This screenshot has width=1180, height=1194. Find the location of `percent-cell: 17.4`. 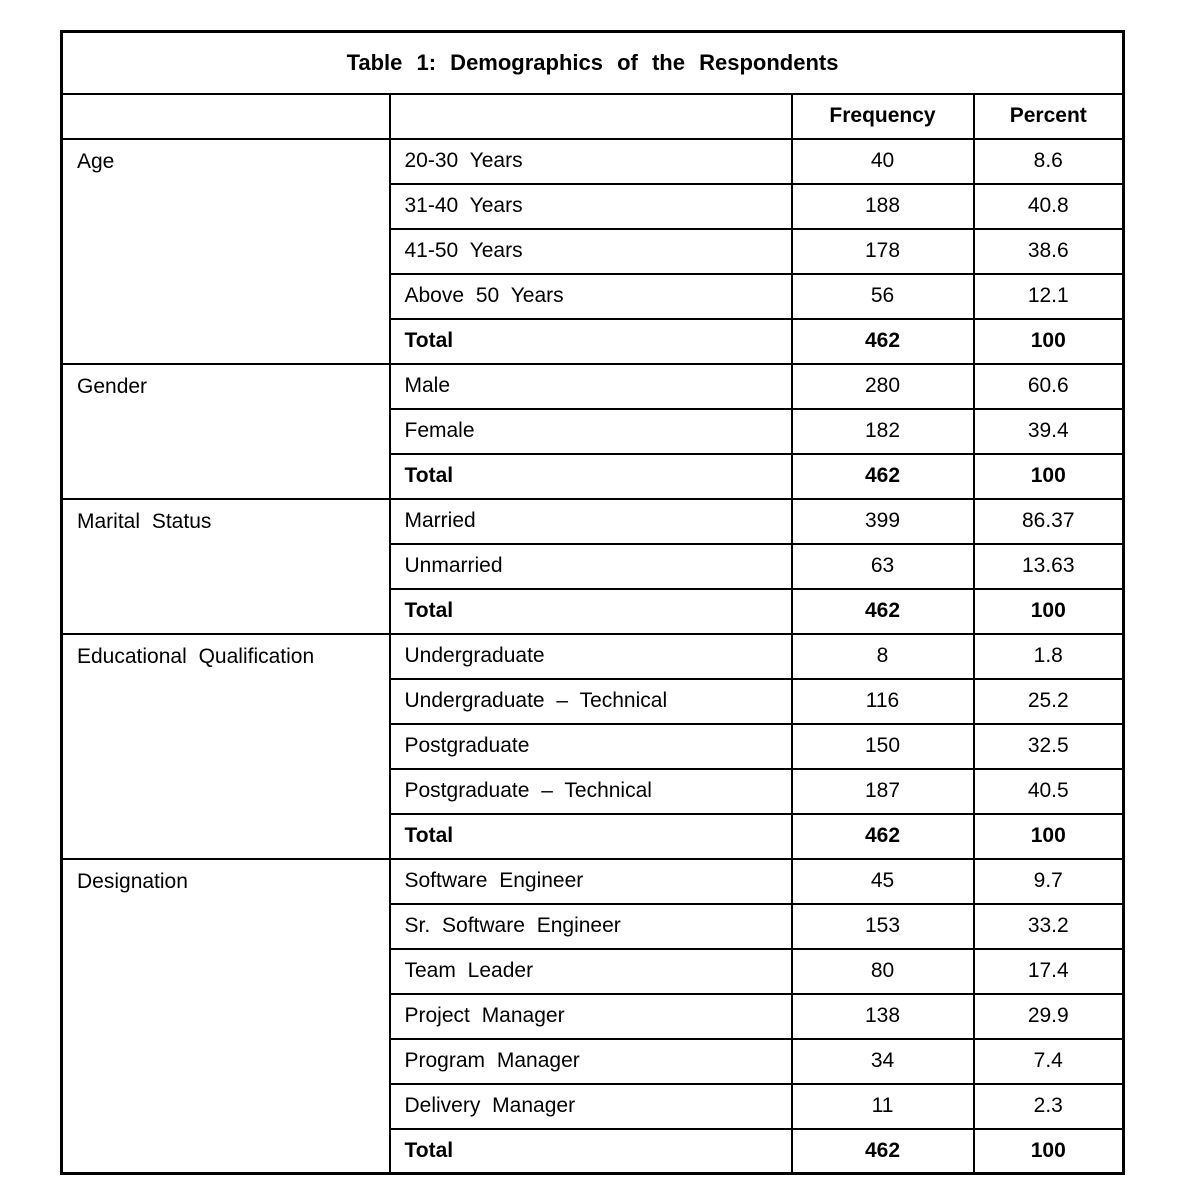

percent-cell: 17.4 is located at coordinates (1048, 971).